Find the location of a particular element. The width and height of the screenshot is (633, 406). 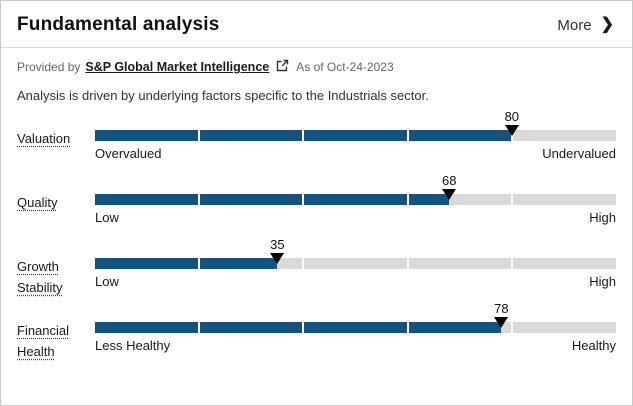

metric-row-growth-stability: Growth Stability 35 Low High is located at coordinates (316, 269).